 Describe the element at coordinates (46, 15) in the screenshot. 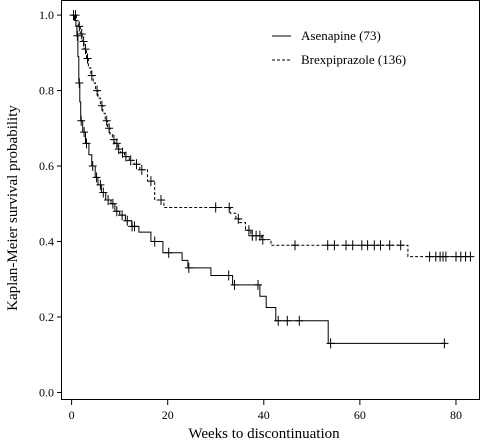

I see `y-tick-label: 1.0` at that location.